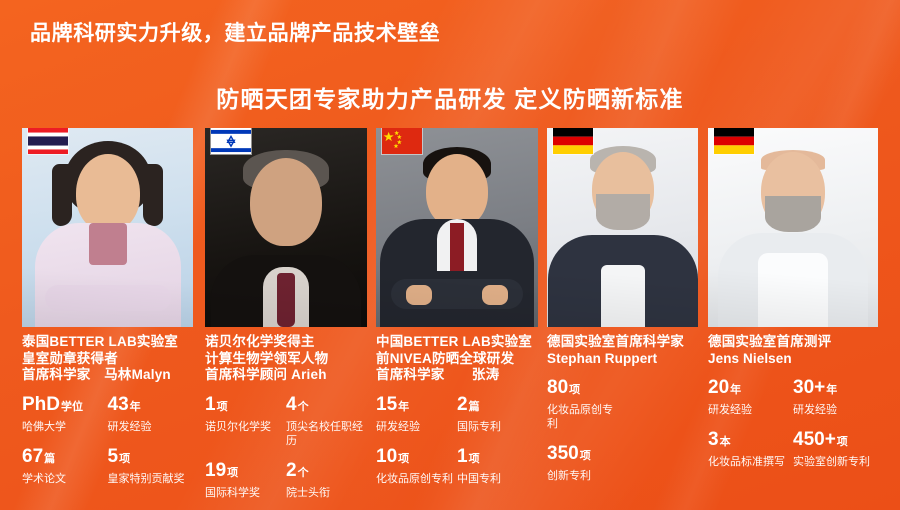 This screenshot has height=510, width=900. I want to click on stat-value: 3本, so click(750, 441).